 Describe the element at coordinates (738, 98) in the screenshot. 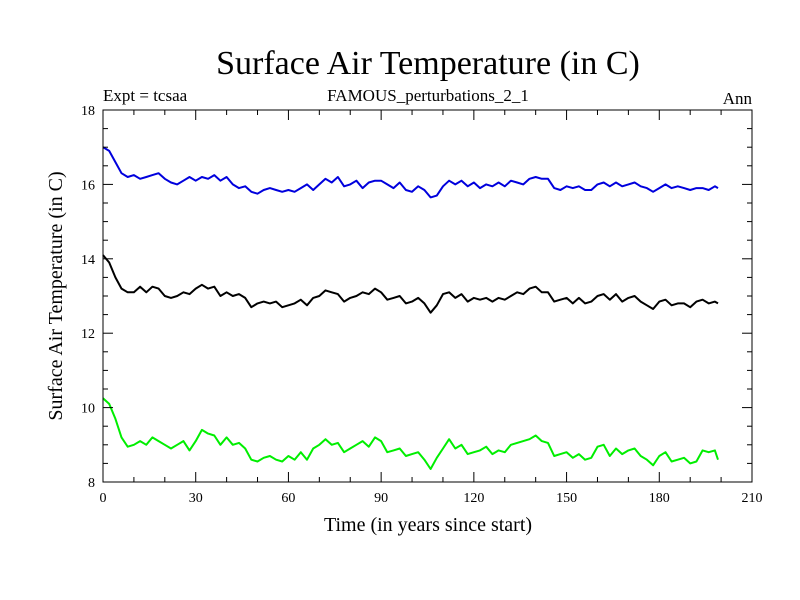

I see `subtitle-right: Ann` at that location.